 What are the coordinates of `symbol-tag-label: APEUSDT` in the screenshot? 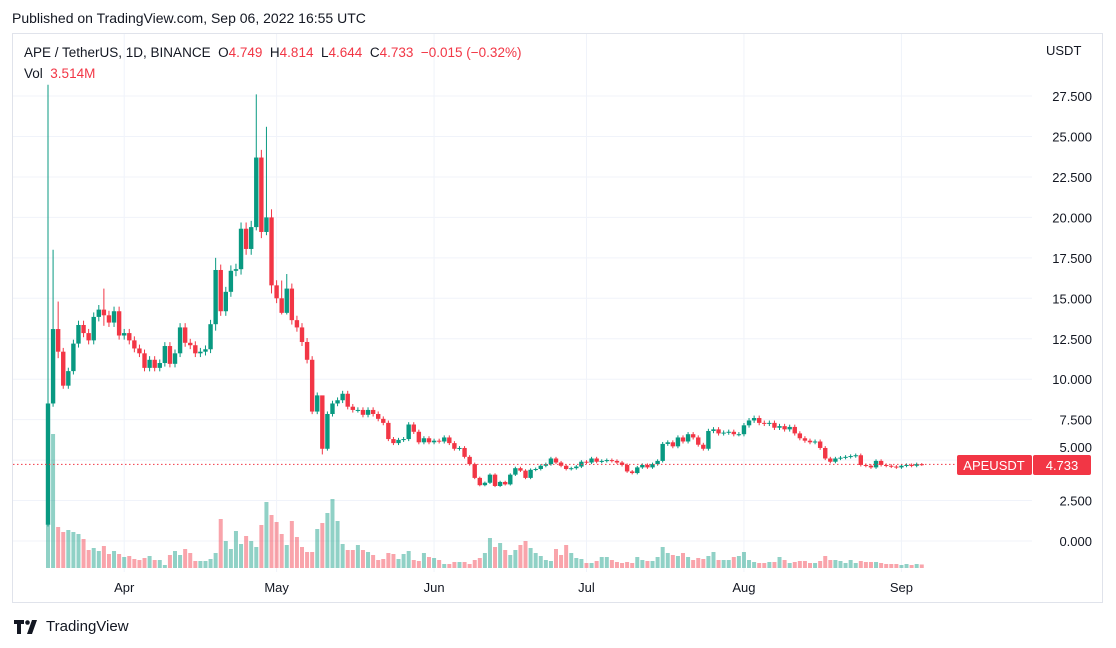 It's located at (993, 465).